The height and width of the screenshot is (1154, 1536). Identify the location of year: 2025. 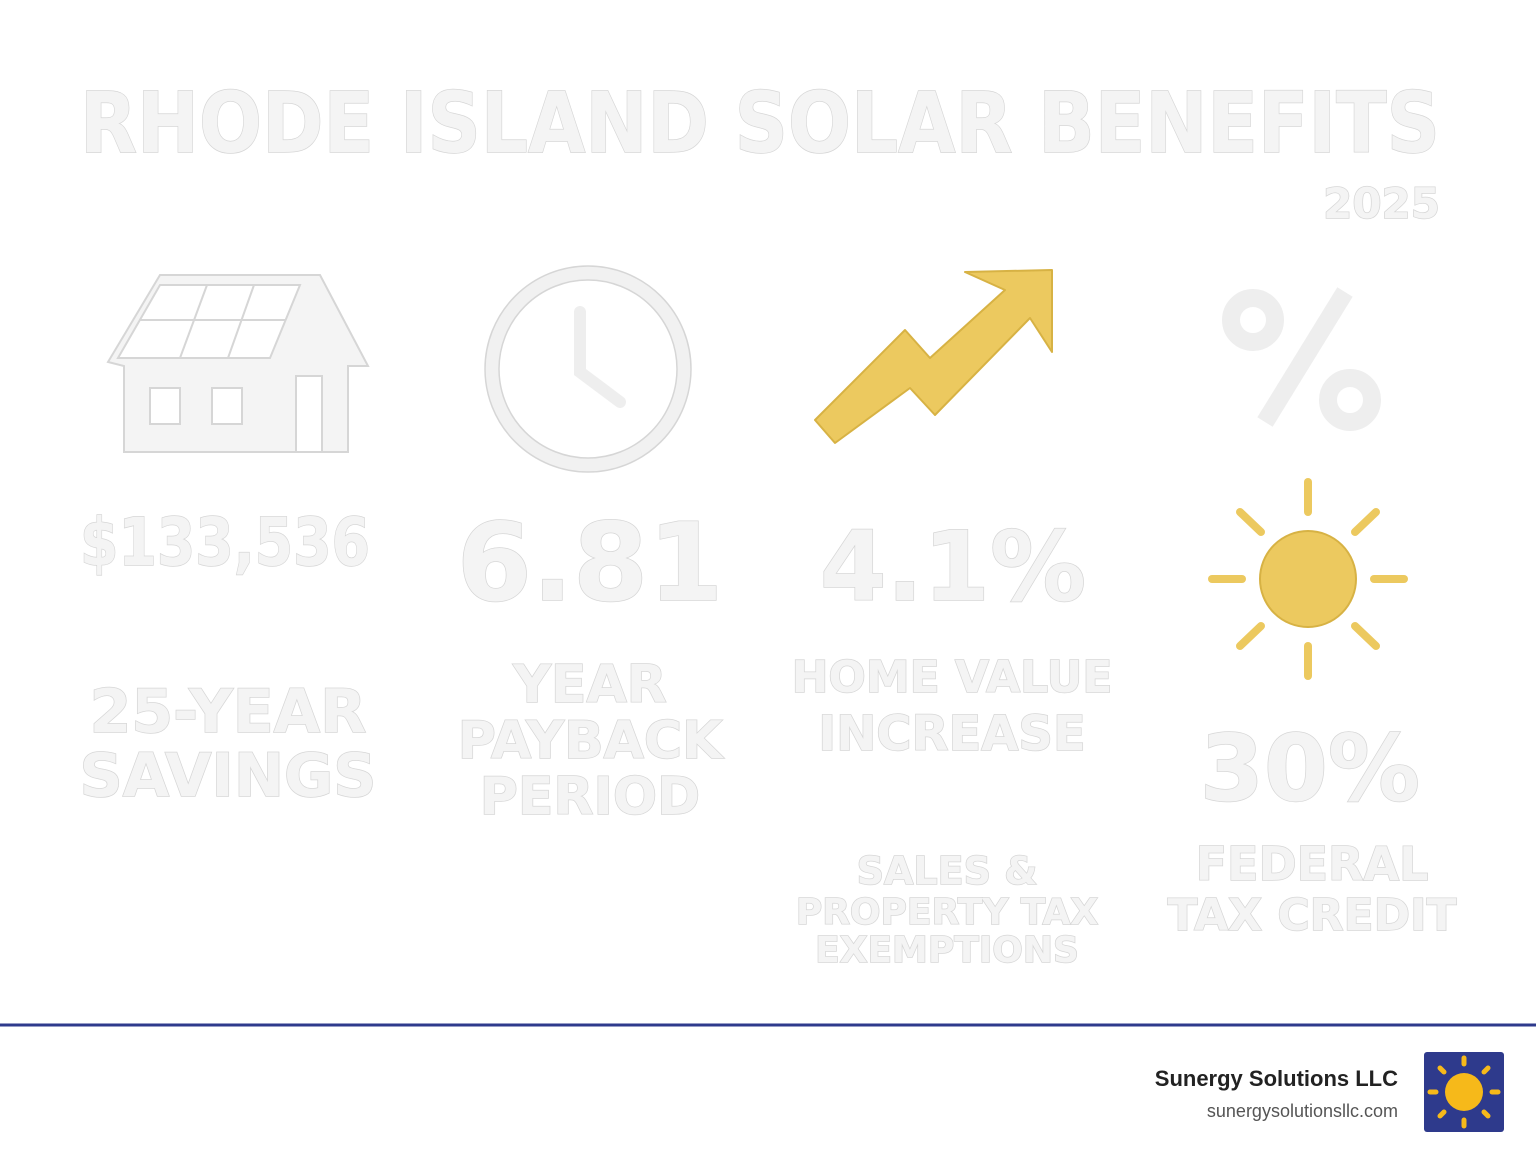
(1381, 203).